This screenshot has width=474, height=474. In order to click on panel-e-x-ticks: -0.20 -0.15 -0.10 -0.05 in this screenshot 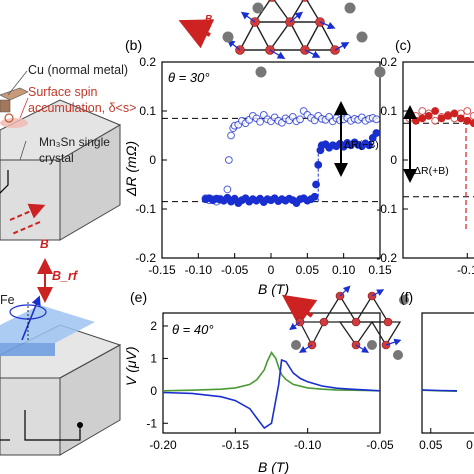, I will do `click(271, 440)`.